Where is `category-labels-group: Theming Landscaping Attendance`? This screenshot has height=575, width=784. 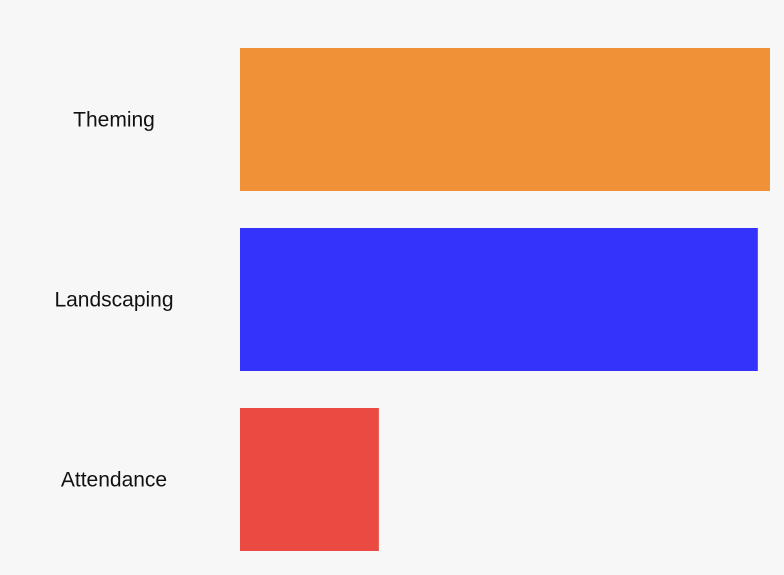 category-labels-group: Theming Landscaping Attendance is located at coordinates (113, 300).